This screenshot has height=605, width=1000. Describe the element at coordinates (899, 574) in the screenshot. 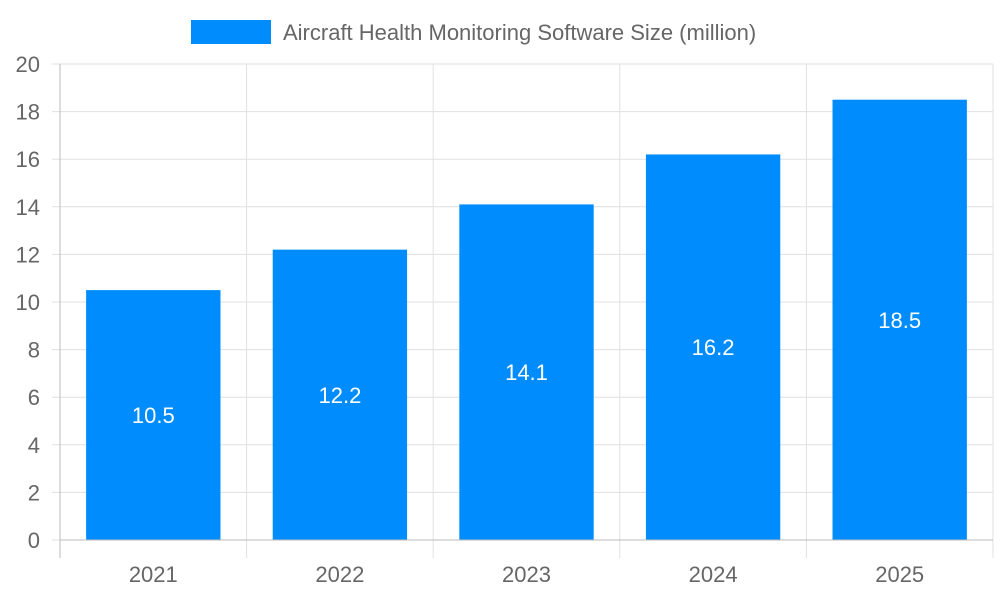

I see `x-tick-label: 2025` at that location.